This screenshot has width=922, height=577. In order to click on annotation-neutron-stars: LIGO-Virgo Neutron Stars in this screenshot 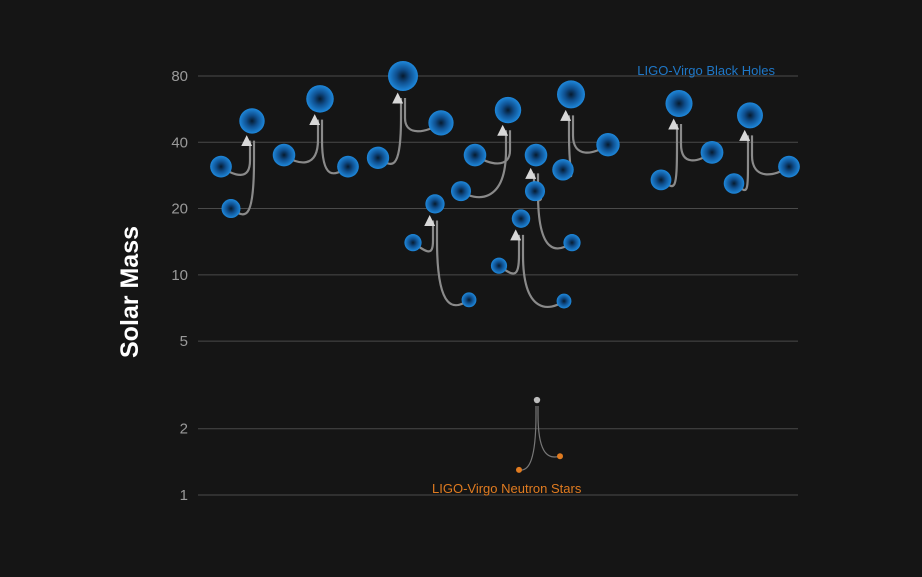, I will do `click(507, 488)`.